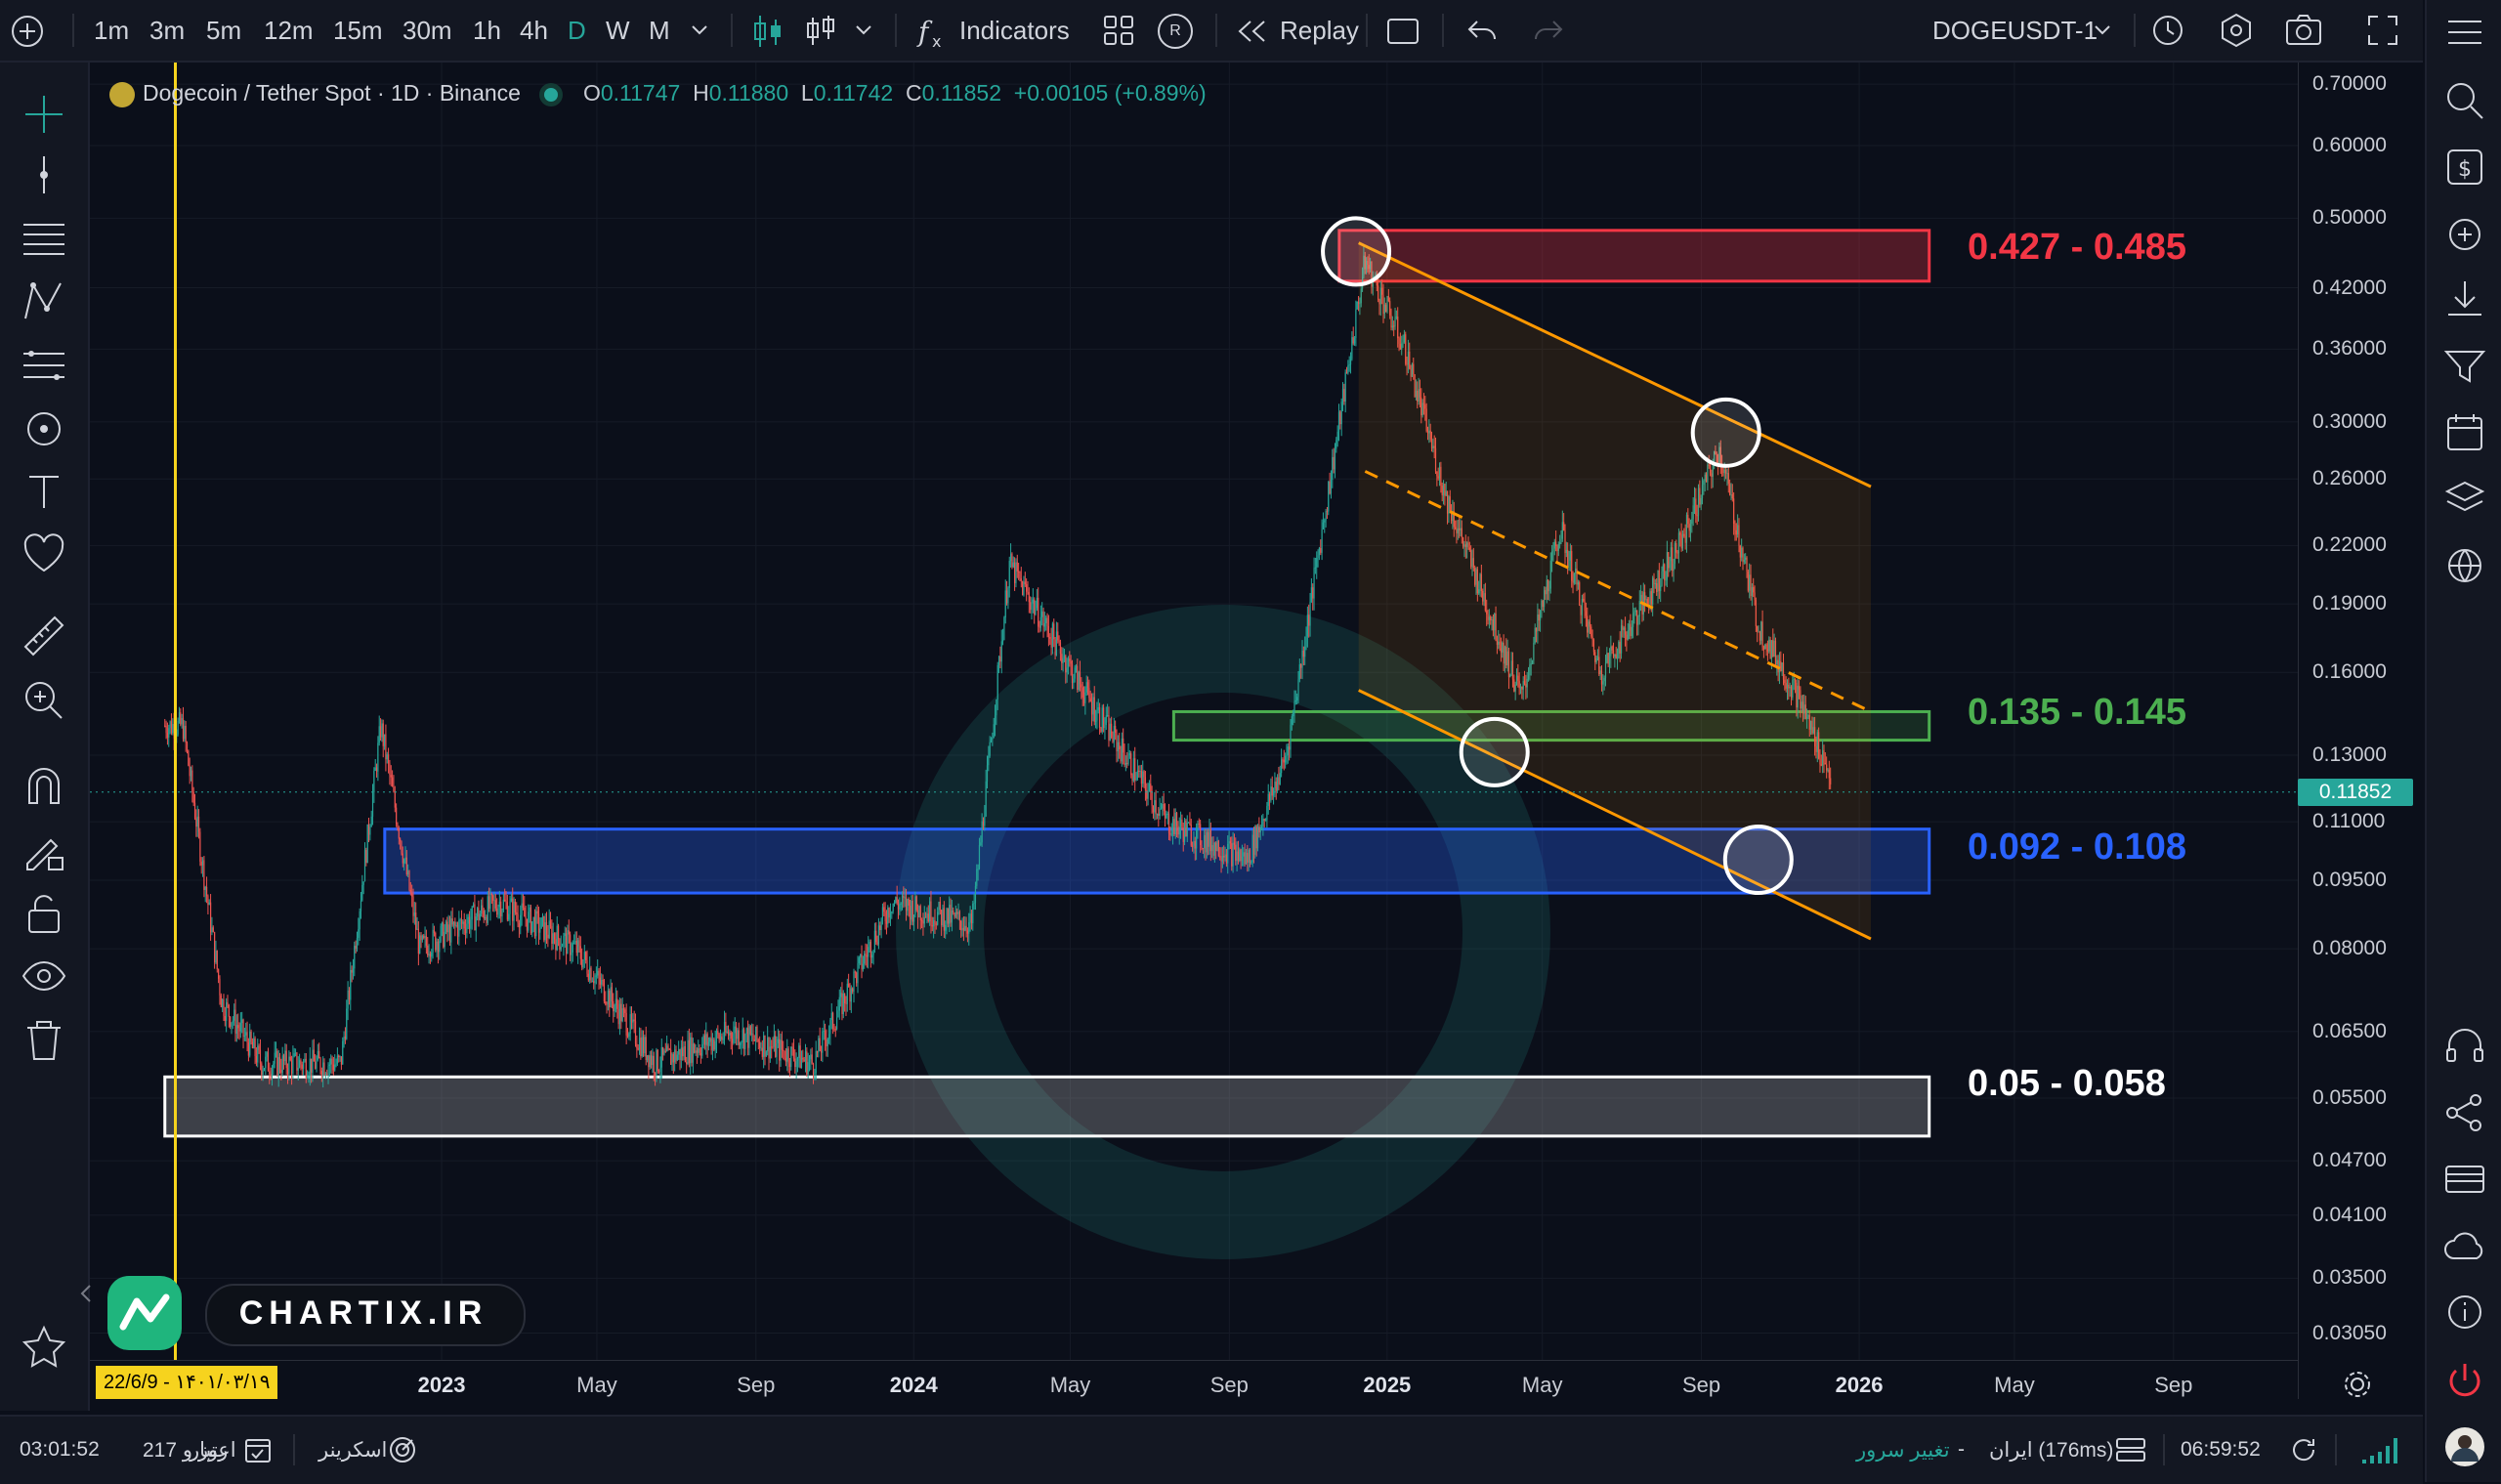 The image size is (2501, 1484). I want to click on zoom-in-icon, so click(44, 700).